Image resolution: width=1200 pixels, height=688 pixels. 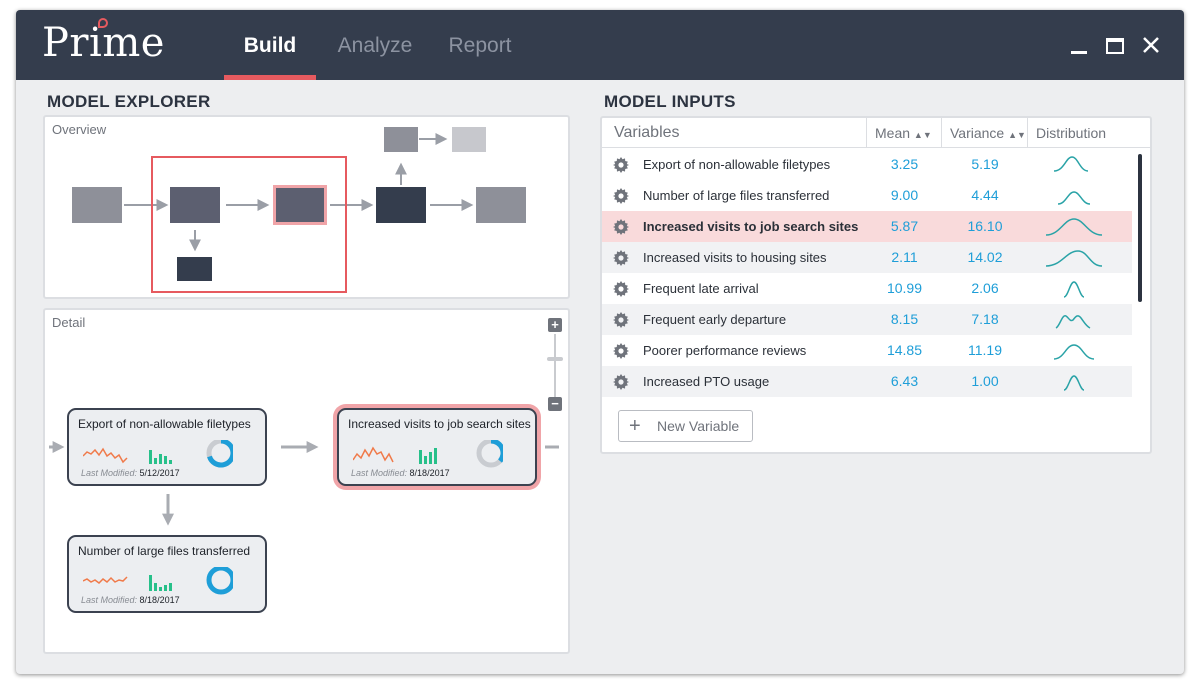 What do you see at coordinates (735, 257) in the screenshot?
I see `variable-name: Increased visits to housing sites` at bounding box center [735, 257].